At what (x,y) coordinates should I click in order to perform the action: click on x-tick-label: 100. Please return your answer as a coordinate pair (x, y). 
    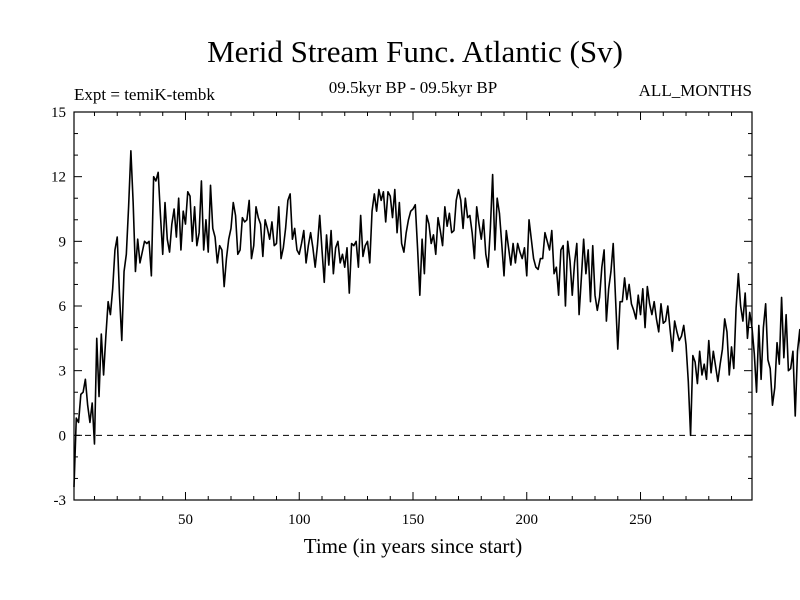
    Looking at the image, I should click on (299, 520).